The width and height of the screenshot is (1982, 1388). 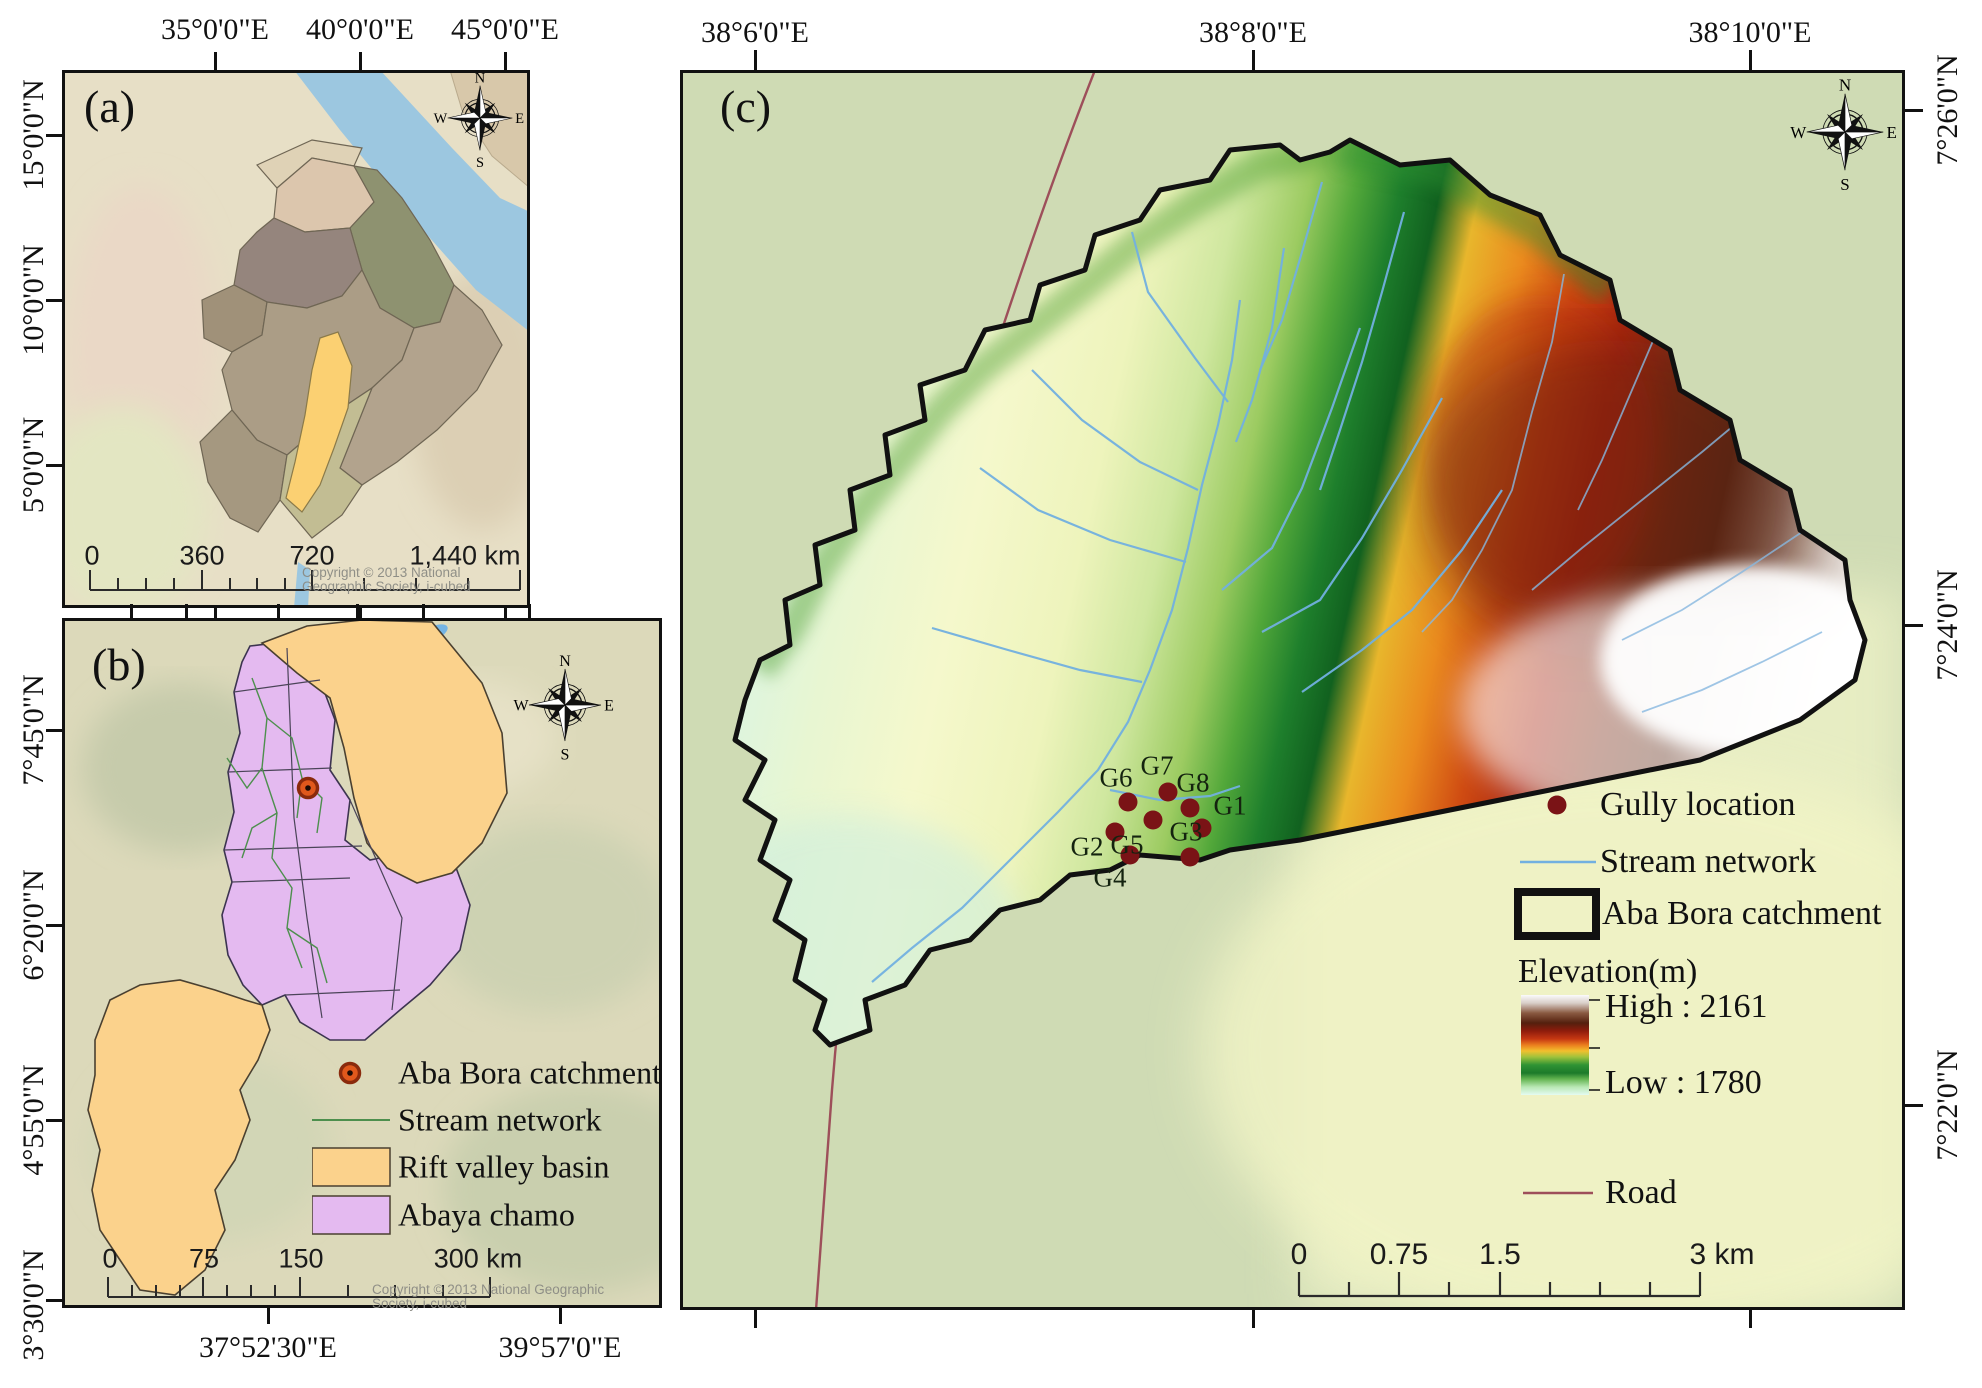 I want to click on panel-b-letter: (b), so click(x=119, y=664).